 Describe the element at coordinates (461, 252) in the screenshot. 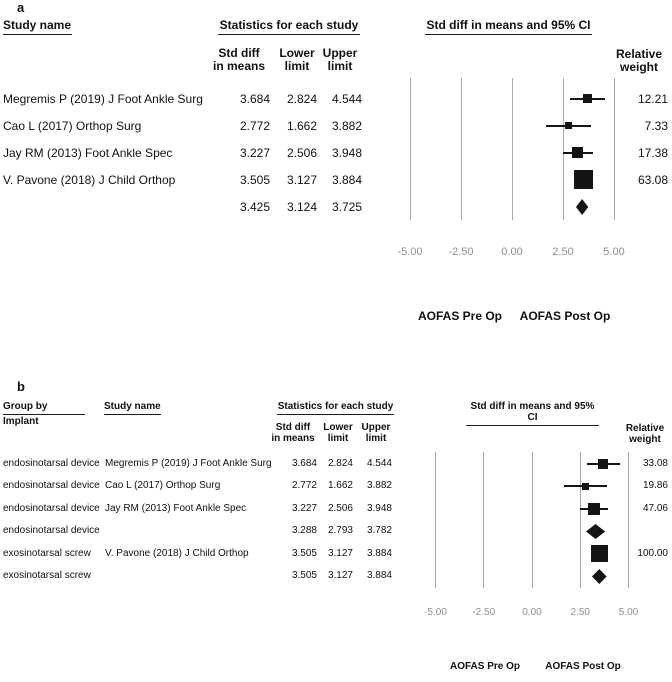

I see `axis-tick-label: -2.50` at that location.